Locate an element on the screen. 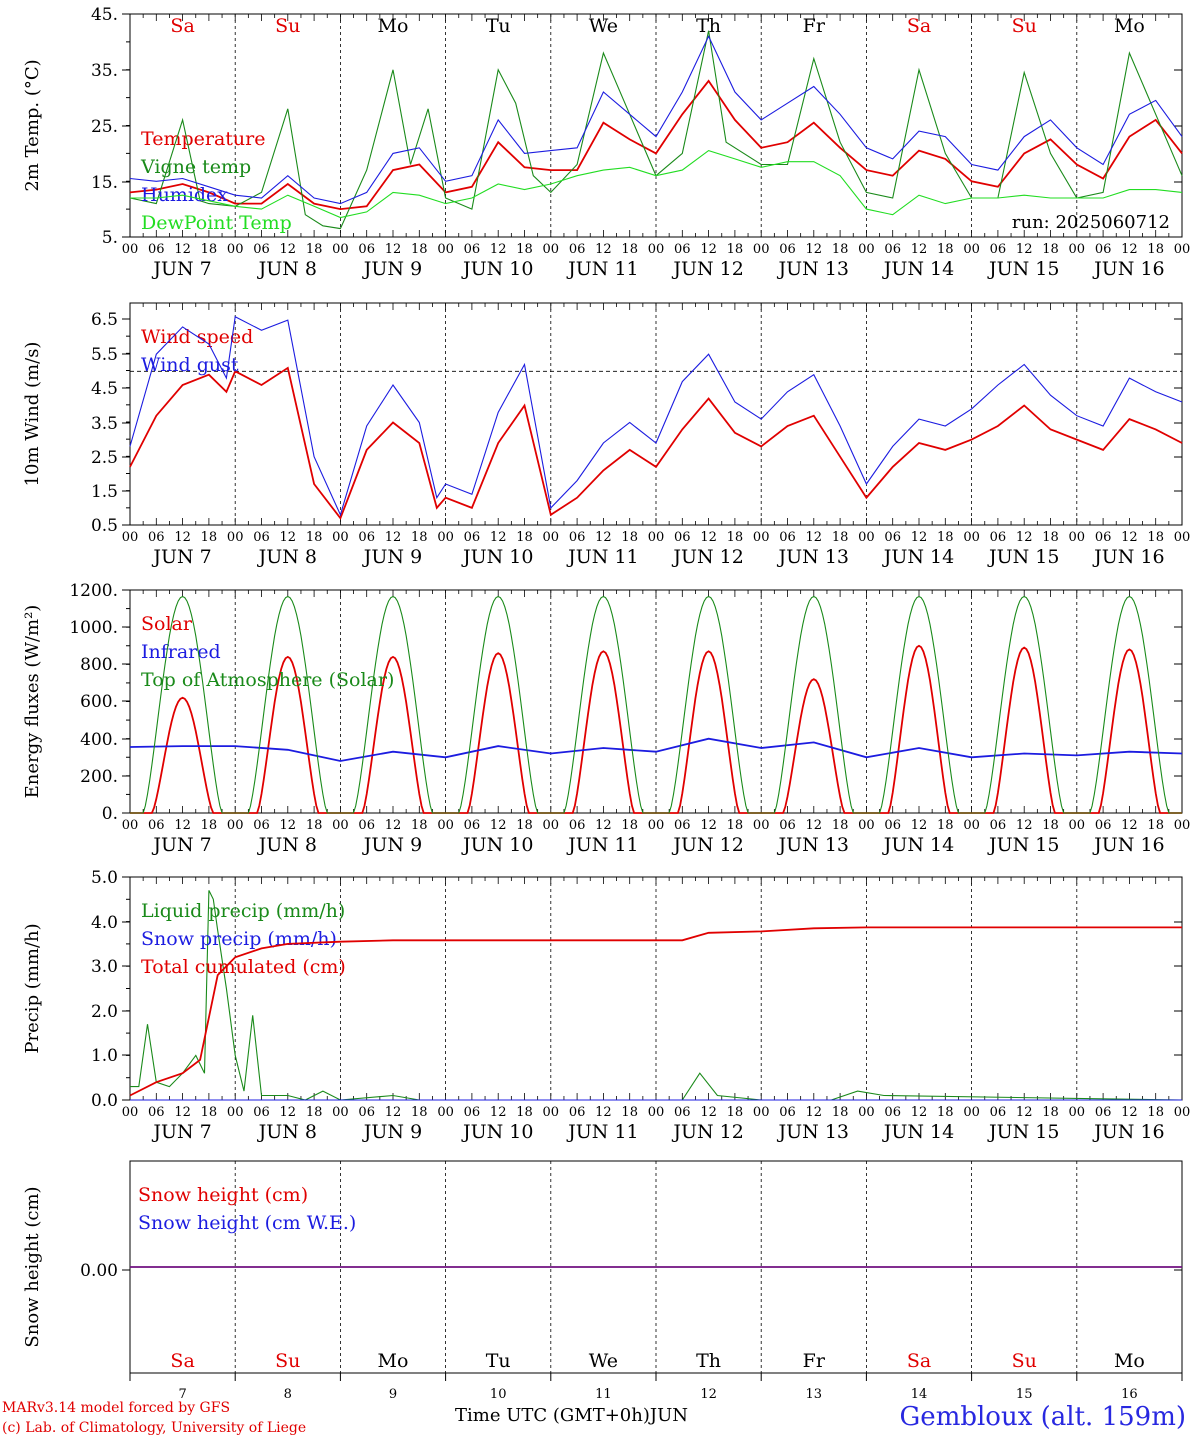  weekday-label: Tu is located at coordinates (498, 1361).